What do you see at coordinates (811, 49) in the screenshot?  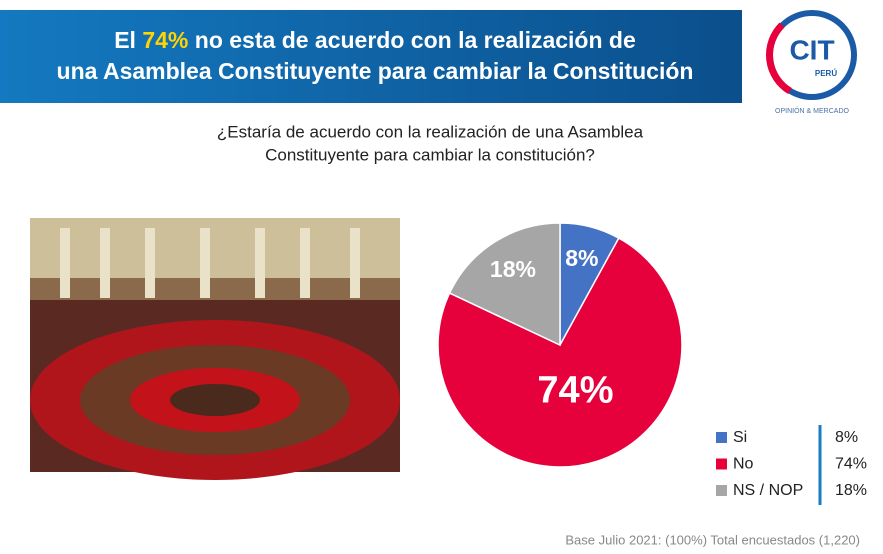 I see `logo-name: CIT` at bounding box center [811, 49].